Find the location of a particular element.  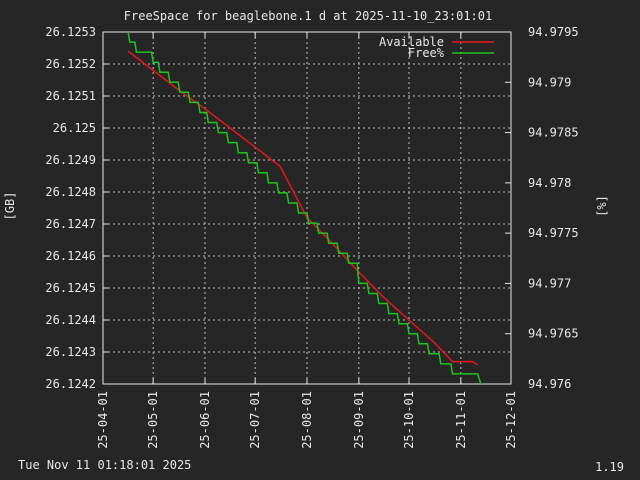

footer-timestamp: Tue Nov 11 01:18:01 2025 is located at coordinates (105, 465).